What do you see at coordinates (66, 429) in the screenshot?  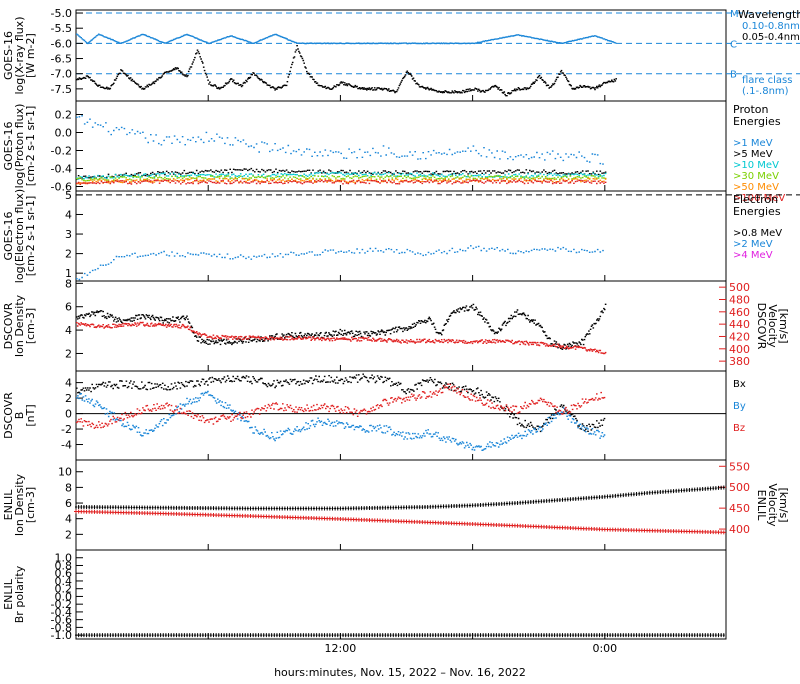 I see `y-tick-label: -2` at bounding box center [66, 429].